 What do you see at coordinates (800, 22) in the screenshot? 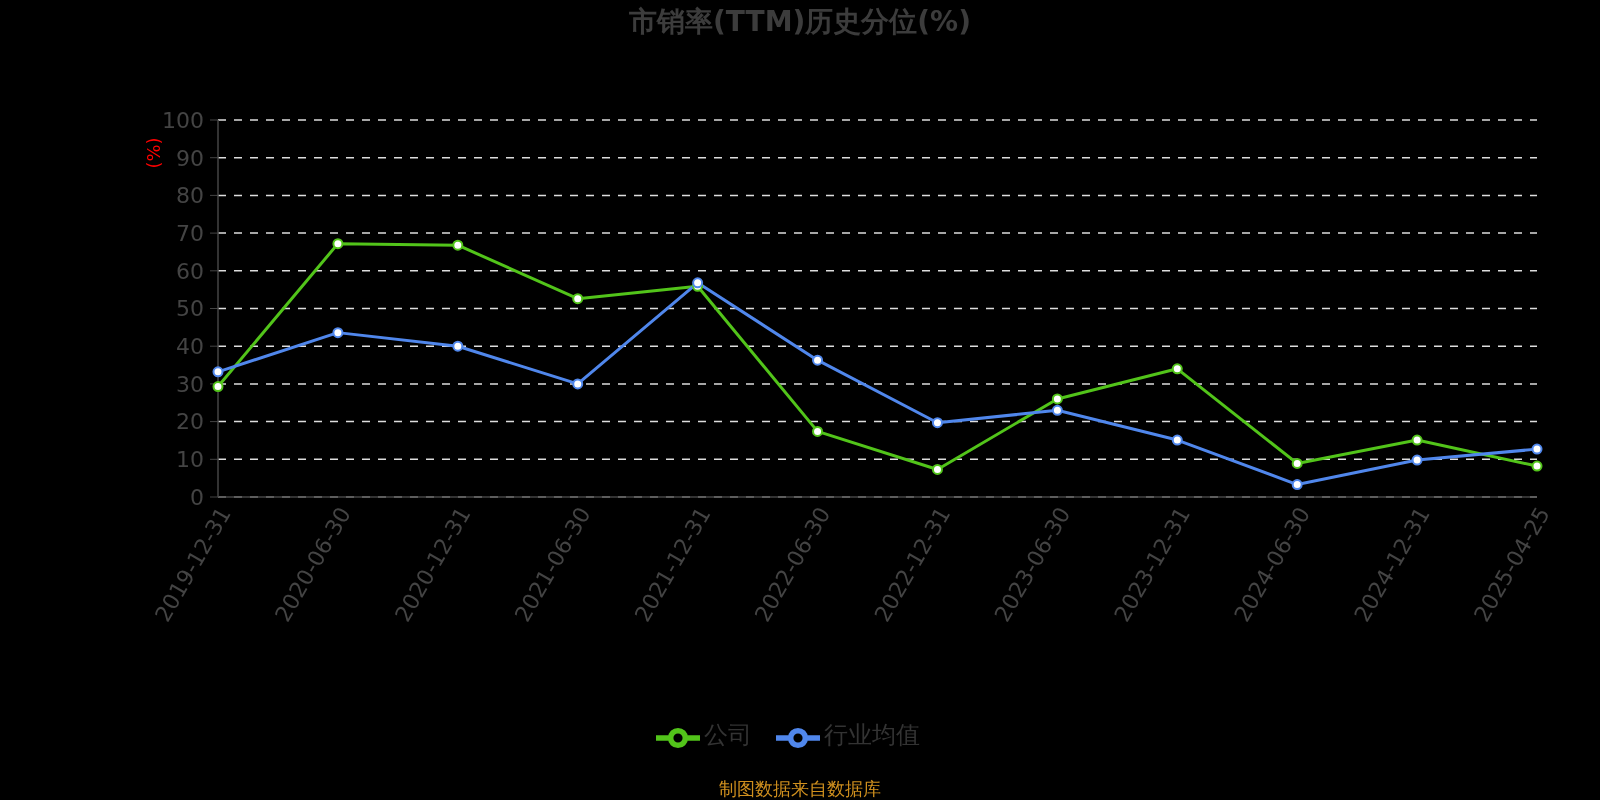
I see `chart-title: 市销率(TTM)历史分位(%)` at bounding box center [800, 22].